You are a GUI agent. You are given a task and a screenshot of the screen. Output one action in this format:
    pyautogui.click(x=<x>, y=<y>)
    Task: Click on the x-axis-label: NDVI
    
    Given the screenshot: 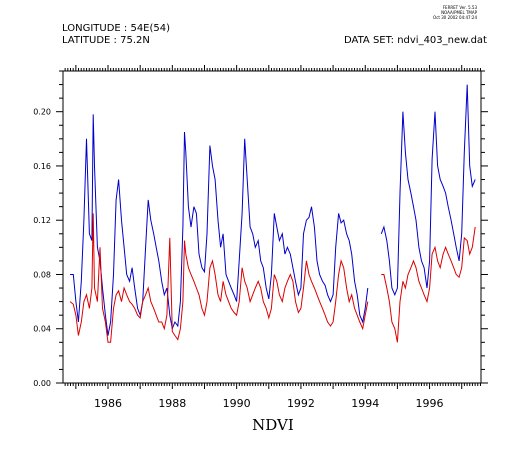 What is the action you would take?
    pyautogui.click(x=273, y=425)
    